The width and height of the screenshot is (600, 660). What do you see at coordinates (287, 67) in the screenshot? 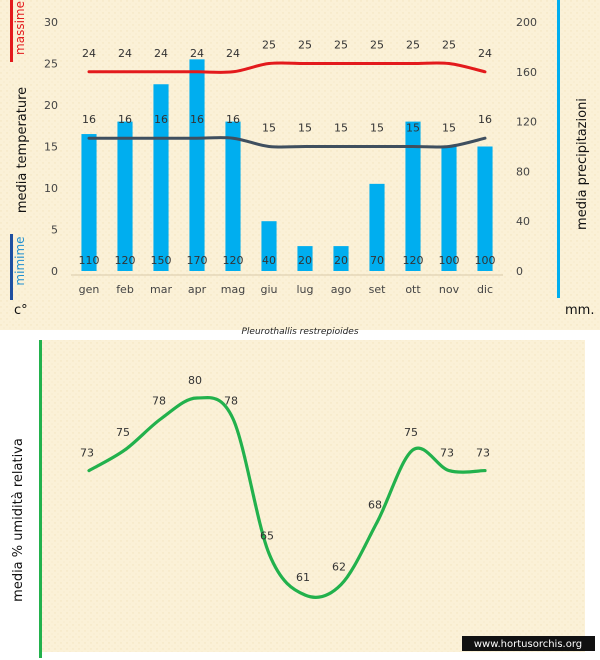
I see `max-temperature-line` at bounding box center [287, 67].